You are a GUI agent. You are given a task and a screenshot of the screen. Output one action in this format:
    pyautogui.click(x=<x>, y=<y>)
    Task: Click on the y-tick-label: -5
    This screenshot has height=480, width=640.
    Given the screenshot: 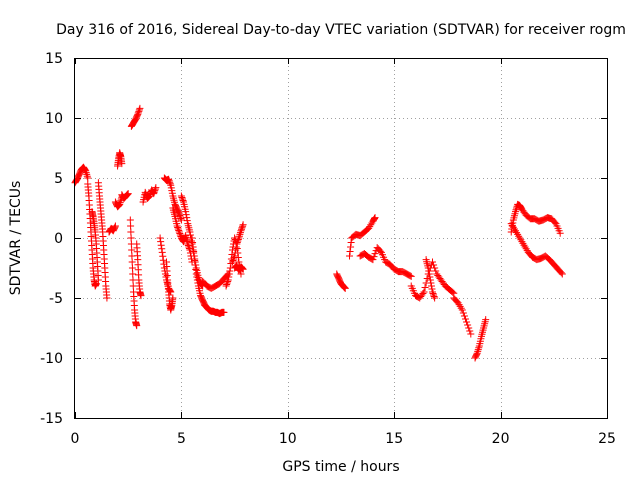 What is the action you would take?
    pyautogui.click(x=56, y=299)
    